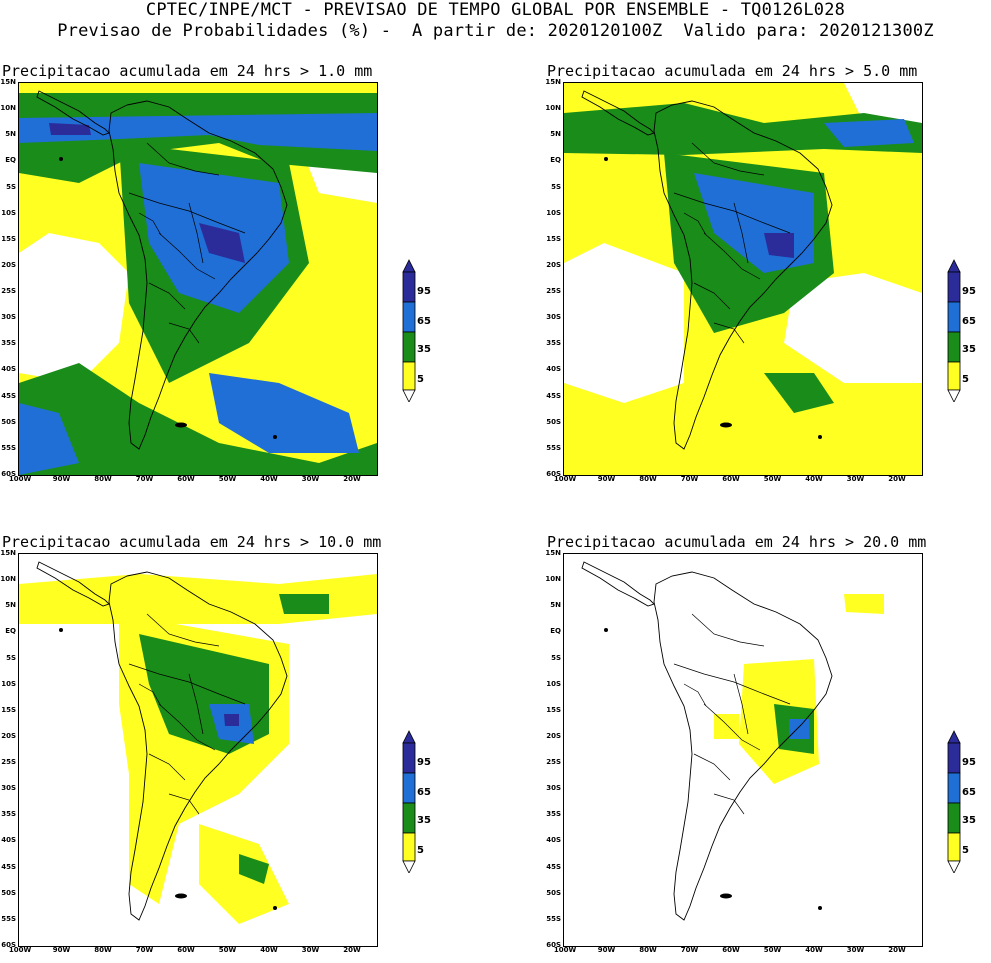  Describe the element at coordinates (103, 479) in the screenshot. I see `longitude-tick-label: 80W` at that location.